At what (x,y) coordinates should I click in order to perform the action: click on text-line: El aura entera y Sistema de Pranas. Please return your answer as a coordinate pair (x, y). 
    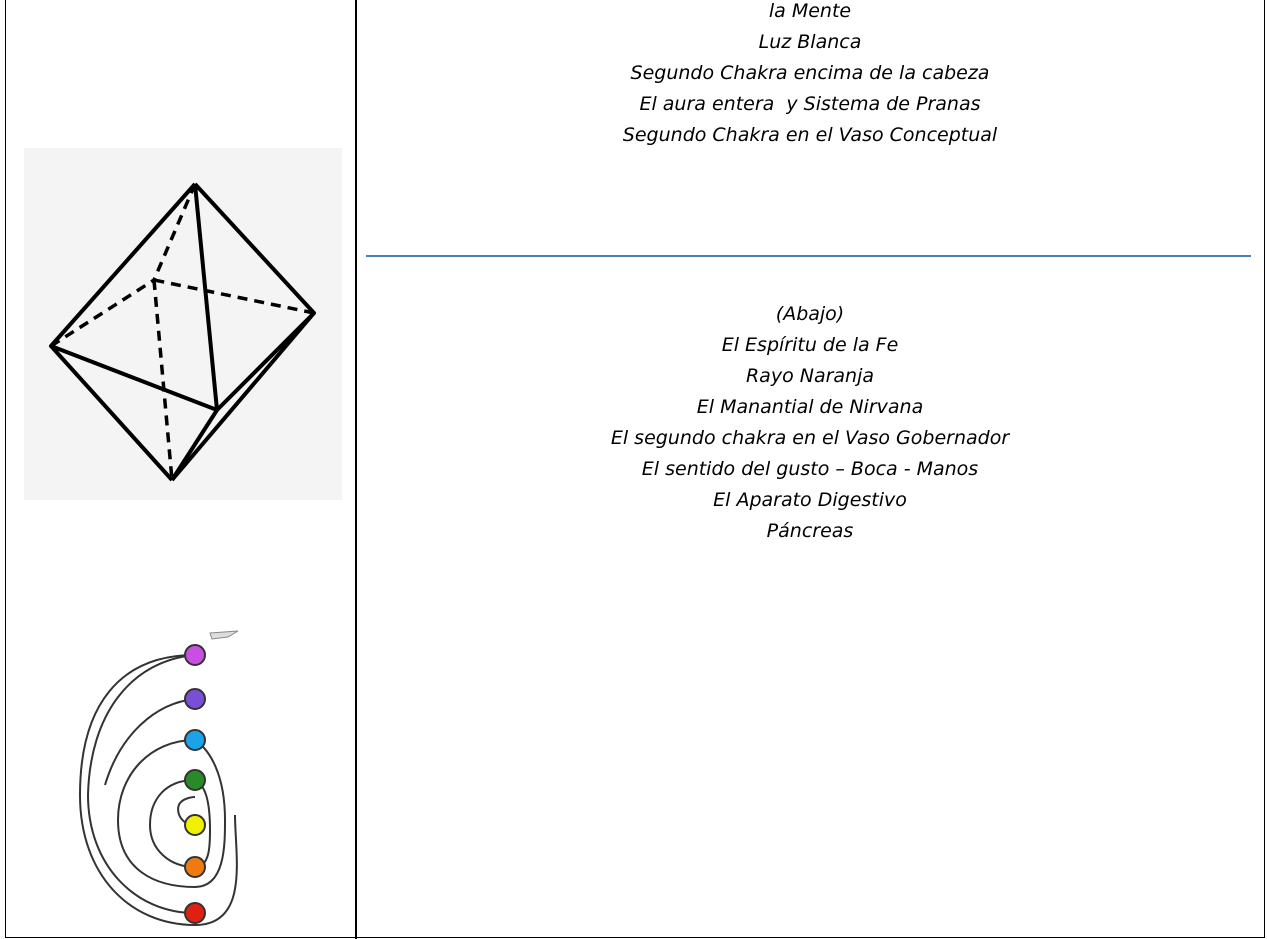
    Looking at the image, I should click on (810, 104).